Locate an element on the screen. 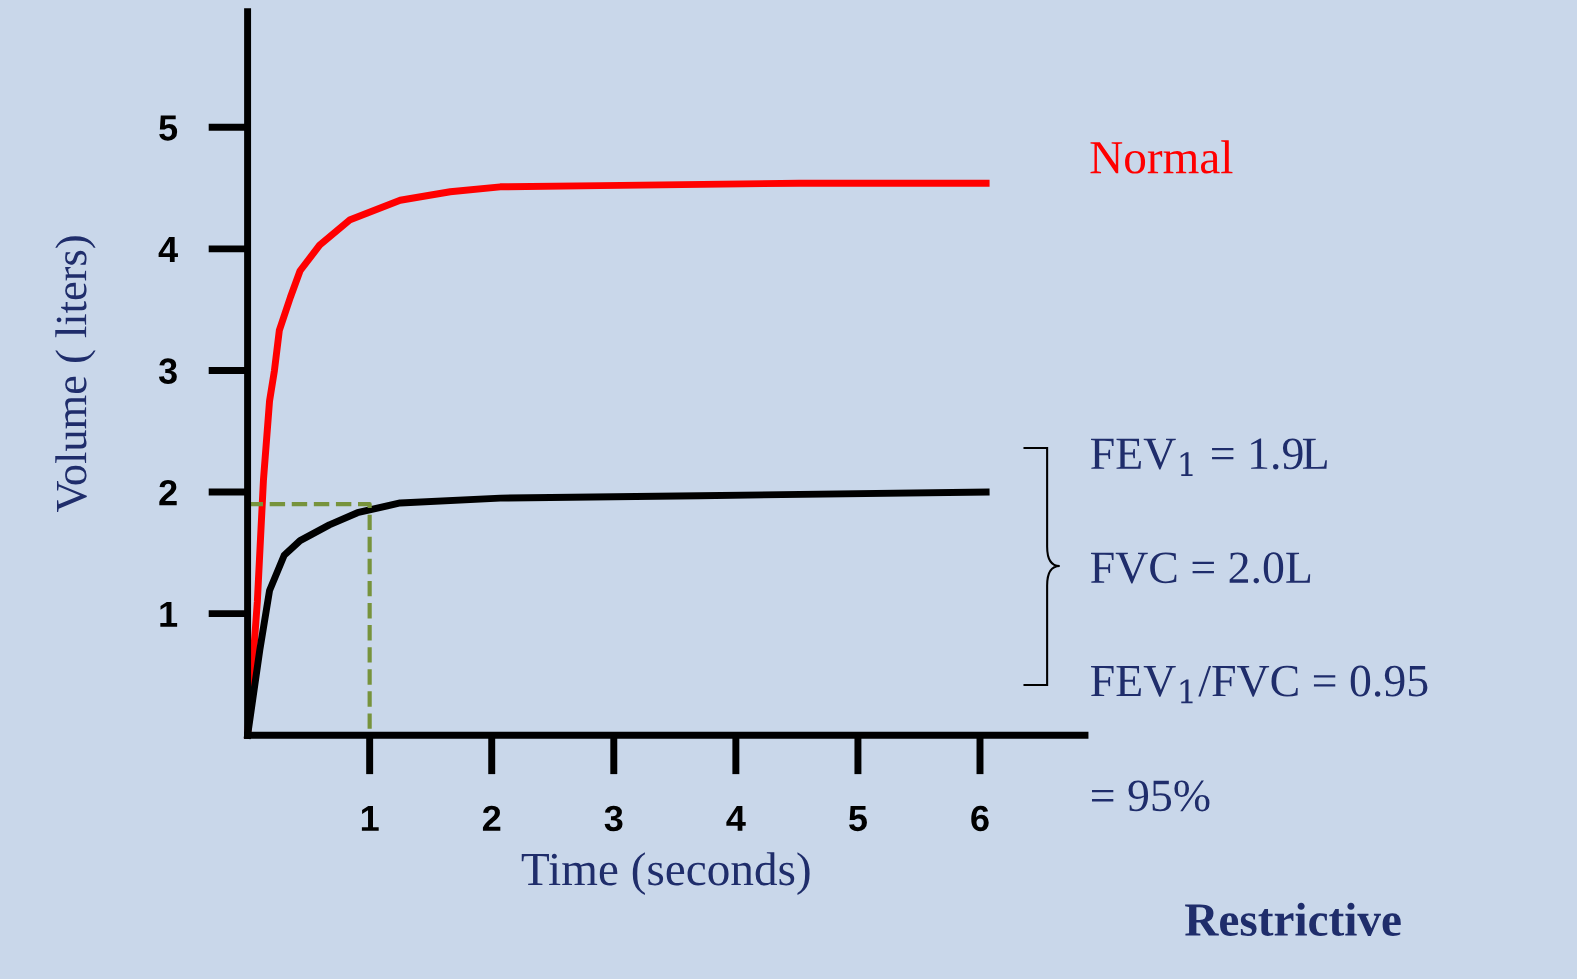 This screenshot has width=1577, height=979. y-axis-title: Volume ( liters) is located at coordinates (75, 374).